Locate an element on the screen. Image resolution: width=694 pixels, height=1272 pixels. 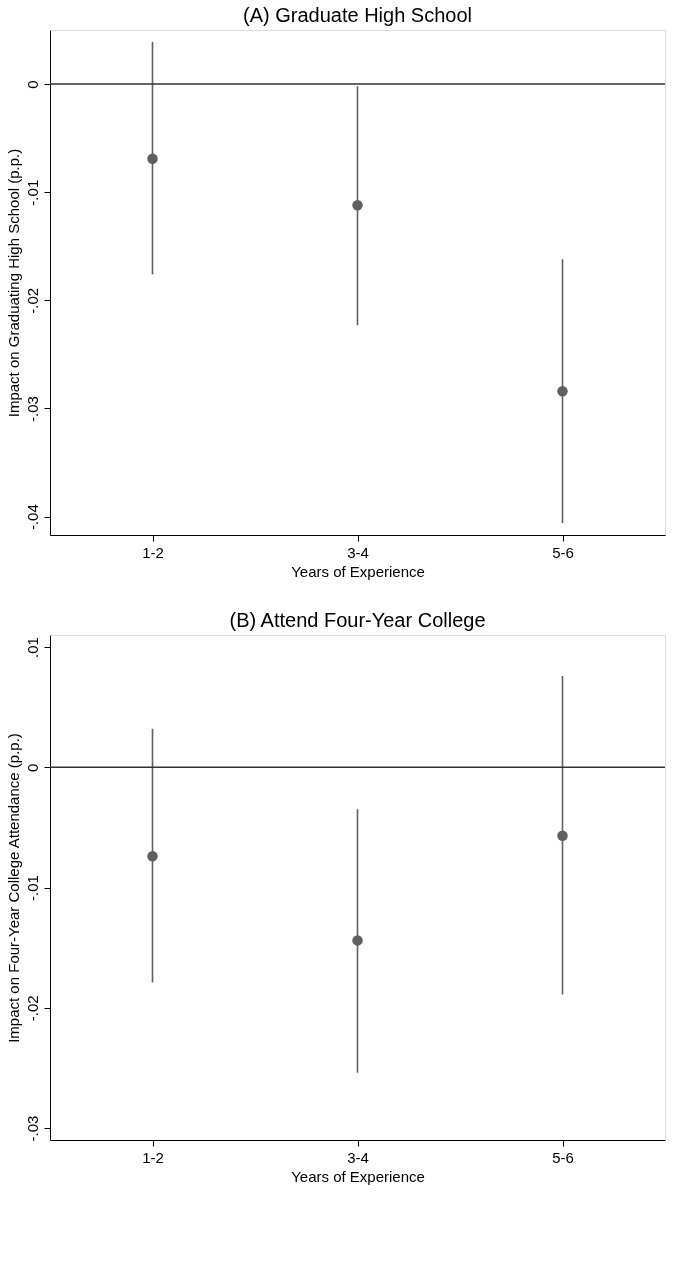
y-tick-label: -.04 is located at coordinates (32, 517).